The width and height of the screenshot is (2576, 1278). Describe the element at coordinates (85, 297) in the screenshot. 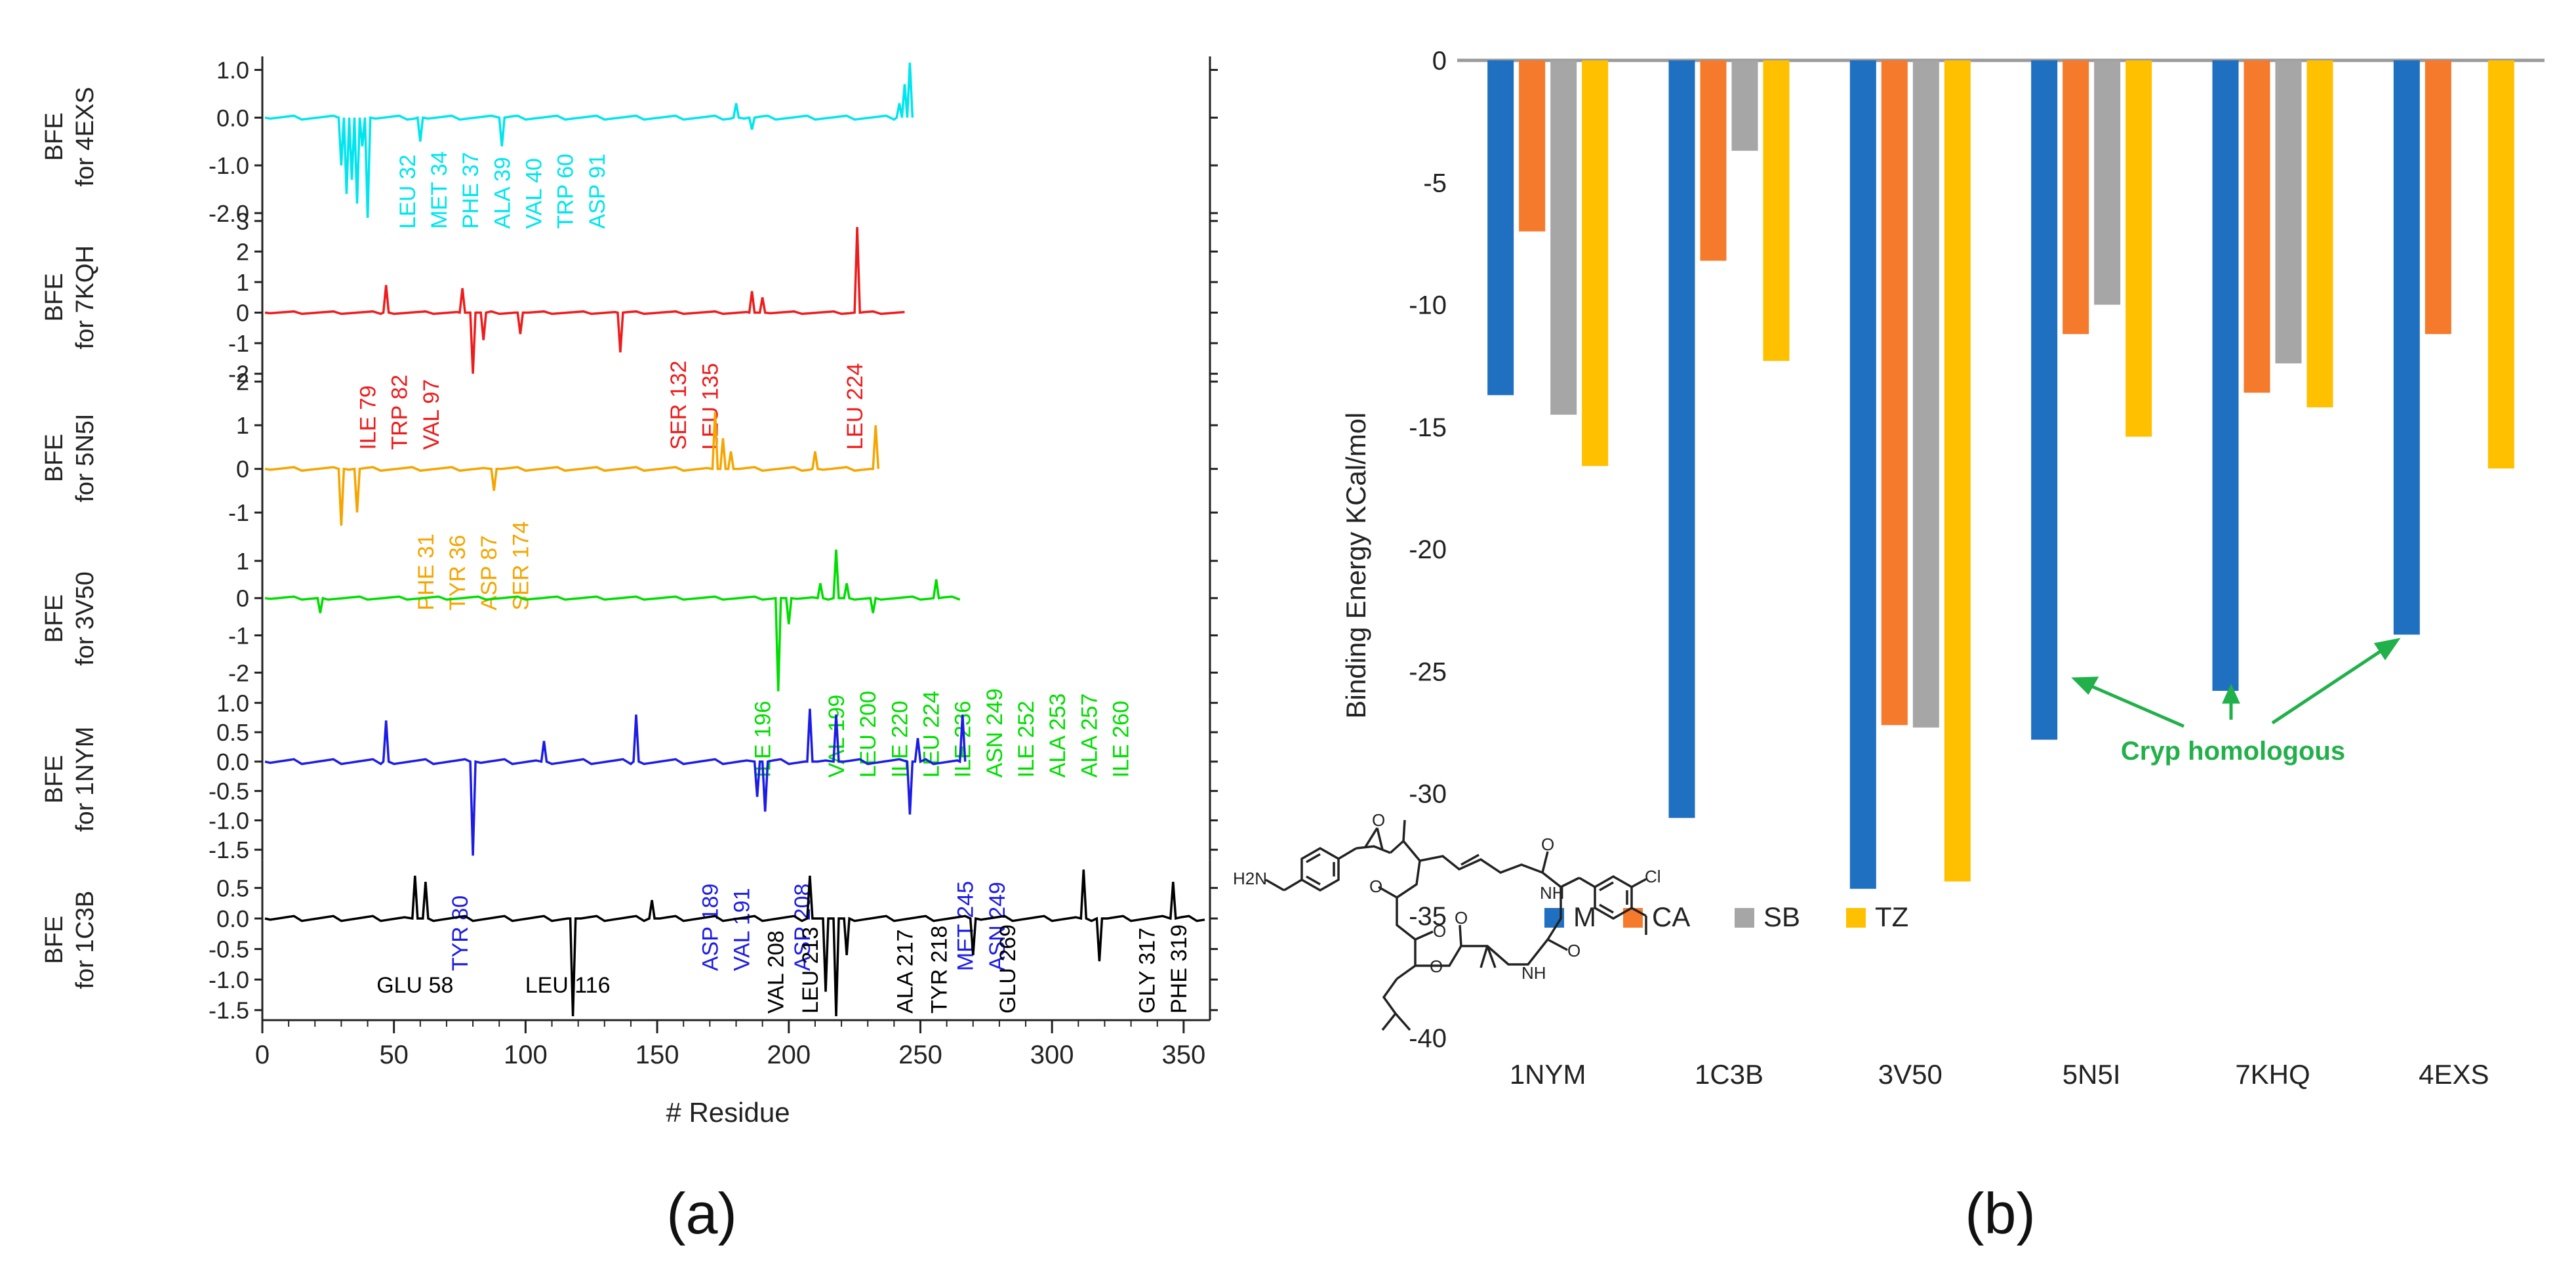

I see `y-axis-label: for 7KQH` at that location.